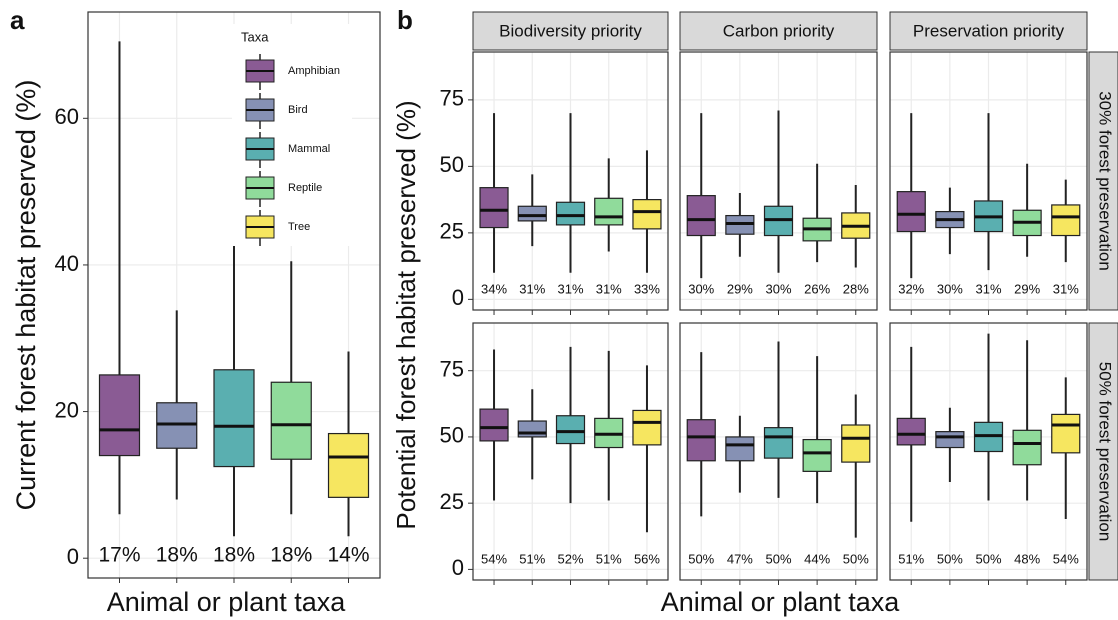 The image size is (1118, 620). What do you see at coordinates (647, 288) in the screenshot?
I see `value-label: 33%` at bounding box center [647, 288].